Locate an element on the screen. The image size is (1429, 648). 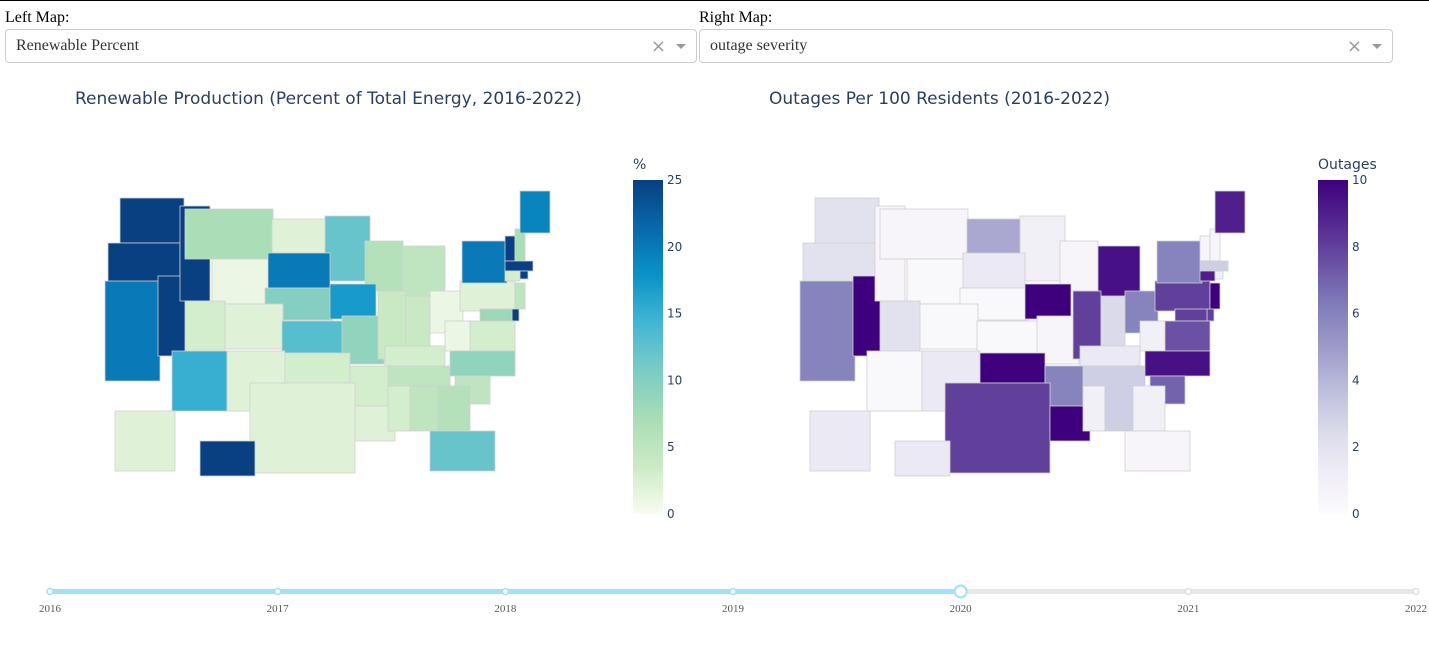
year-slider: 2016 2017 2018 2019 2020 2021 2022 is located at coordinates (733, 600).